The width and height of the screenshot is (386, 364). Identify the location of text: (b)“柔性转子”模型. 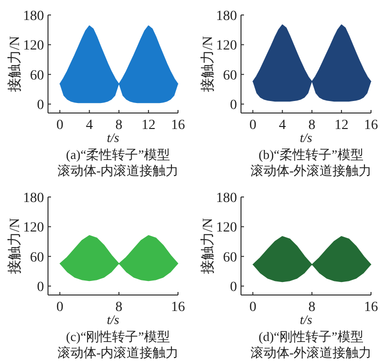
(311, 154).